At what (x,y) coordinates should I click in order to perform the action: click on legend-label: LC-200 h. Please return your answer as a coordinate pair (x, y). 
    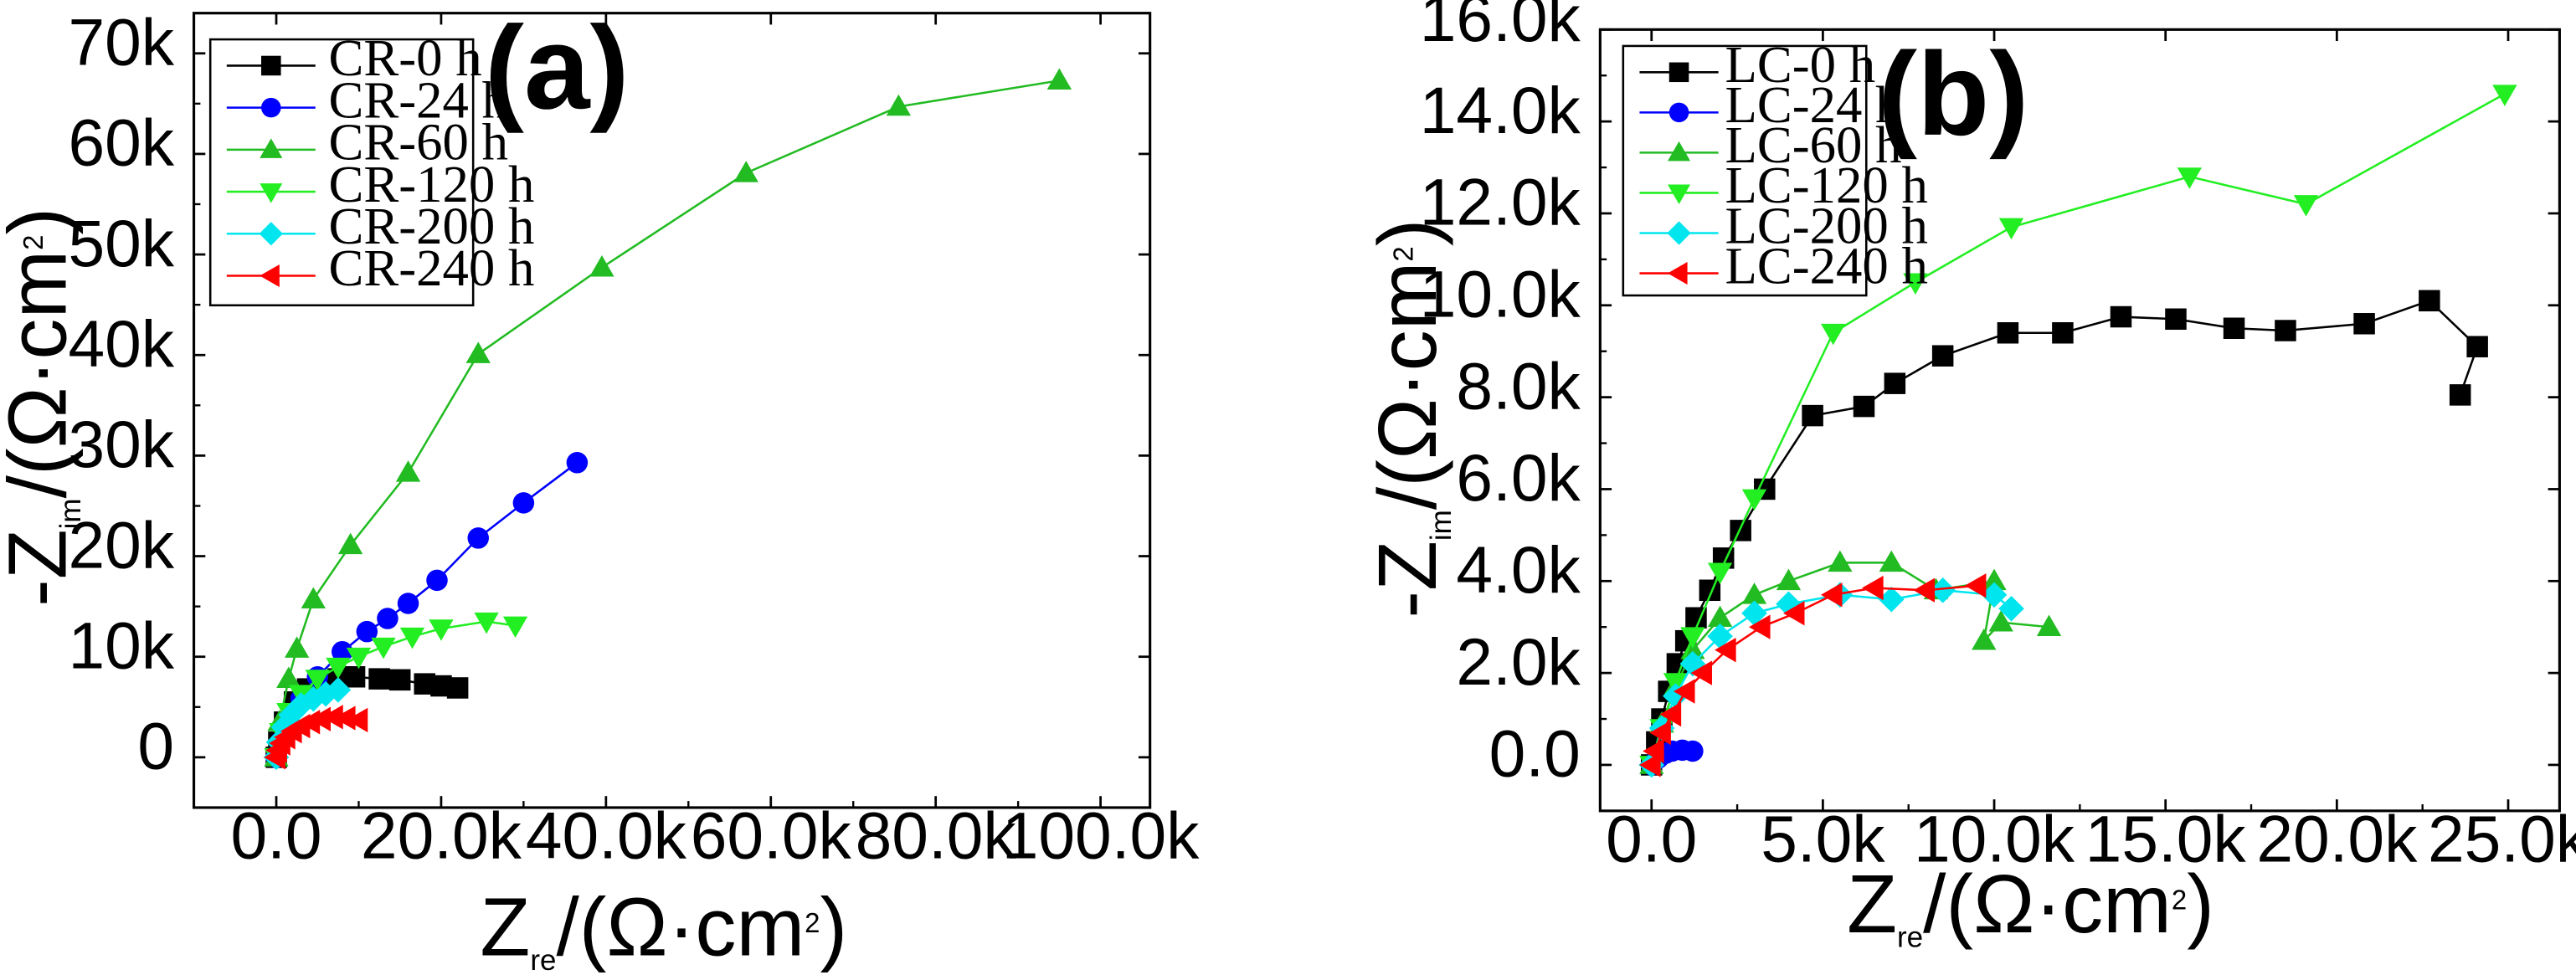
    Looking at the image, I should click on (1826, 225).